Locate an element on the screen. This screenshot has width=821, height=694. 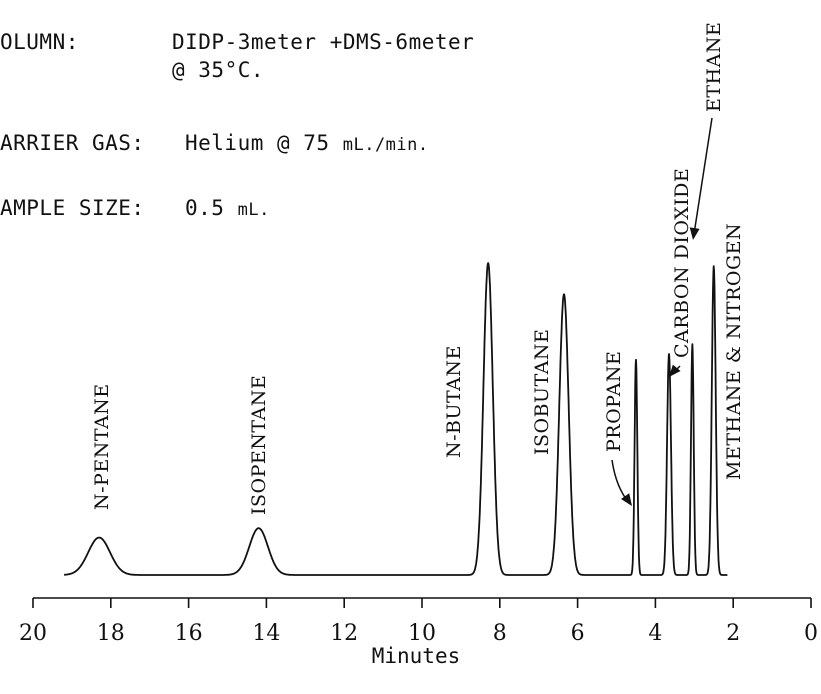
peak-label-isopentane: ISOPENTANE is located at coordinates (259, 445).